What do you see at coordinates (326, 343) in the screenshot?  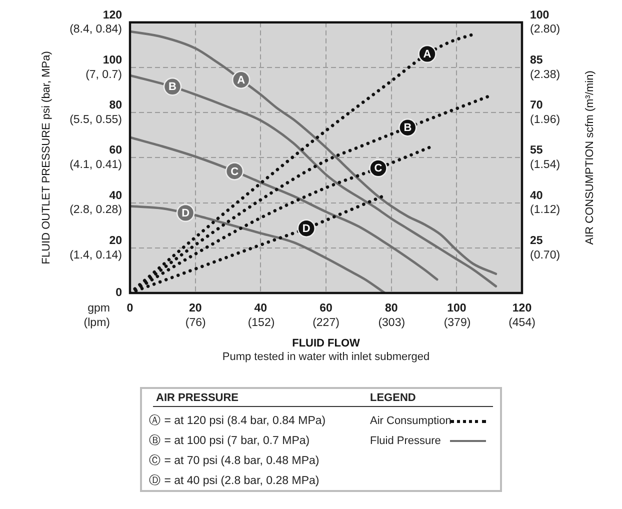 I see `x-axis-title: FLUID FLOW` at bounding box center [326, 343].